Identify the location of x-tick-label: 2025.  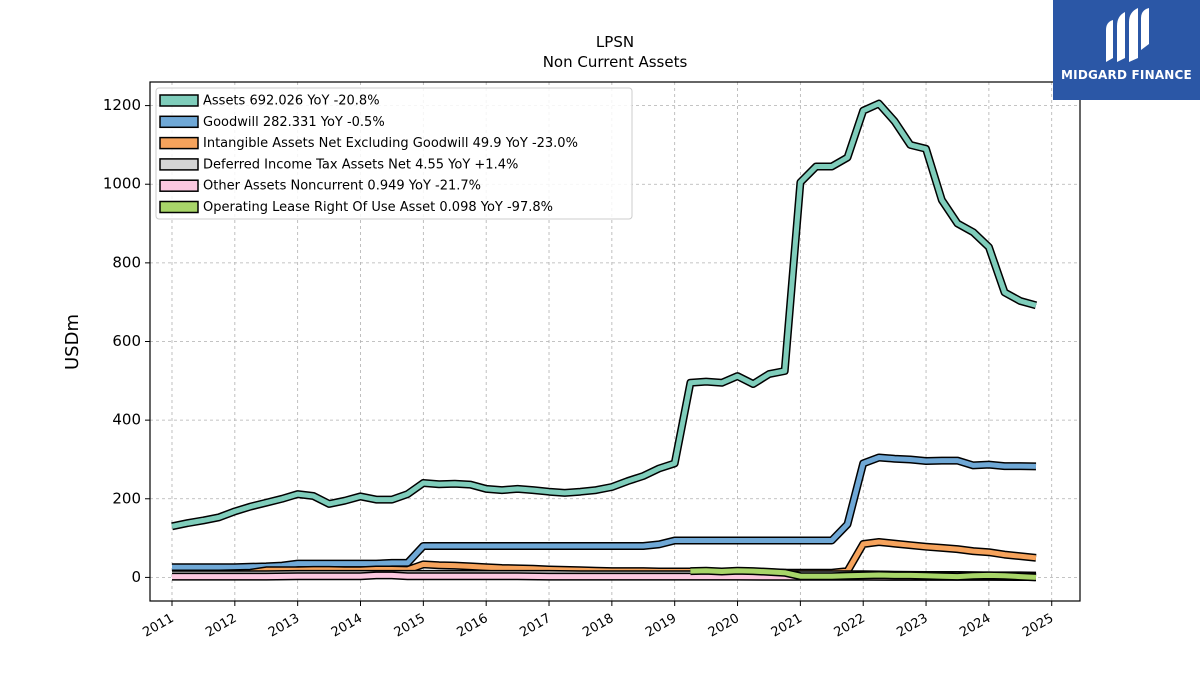
(1038, 626).